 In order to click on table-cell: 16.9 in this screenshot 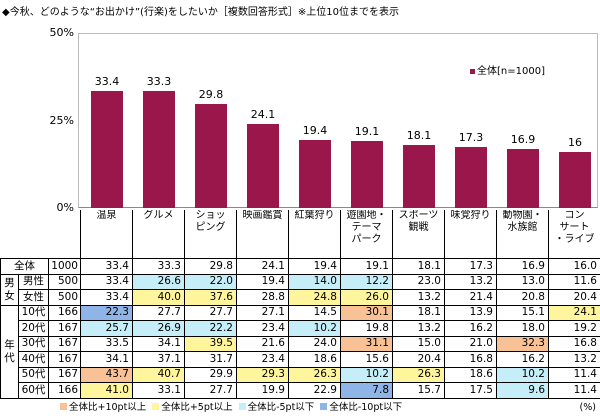, I will do `click(522, 266)`.